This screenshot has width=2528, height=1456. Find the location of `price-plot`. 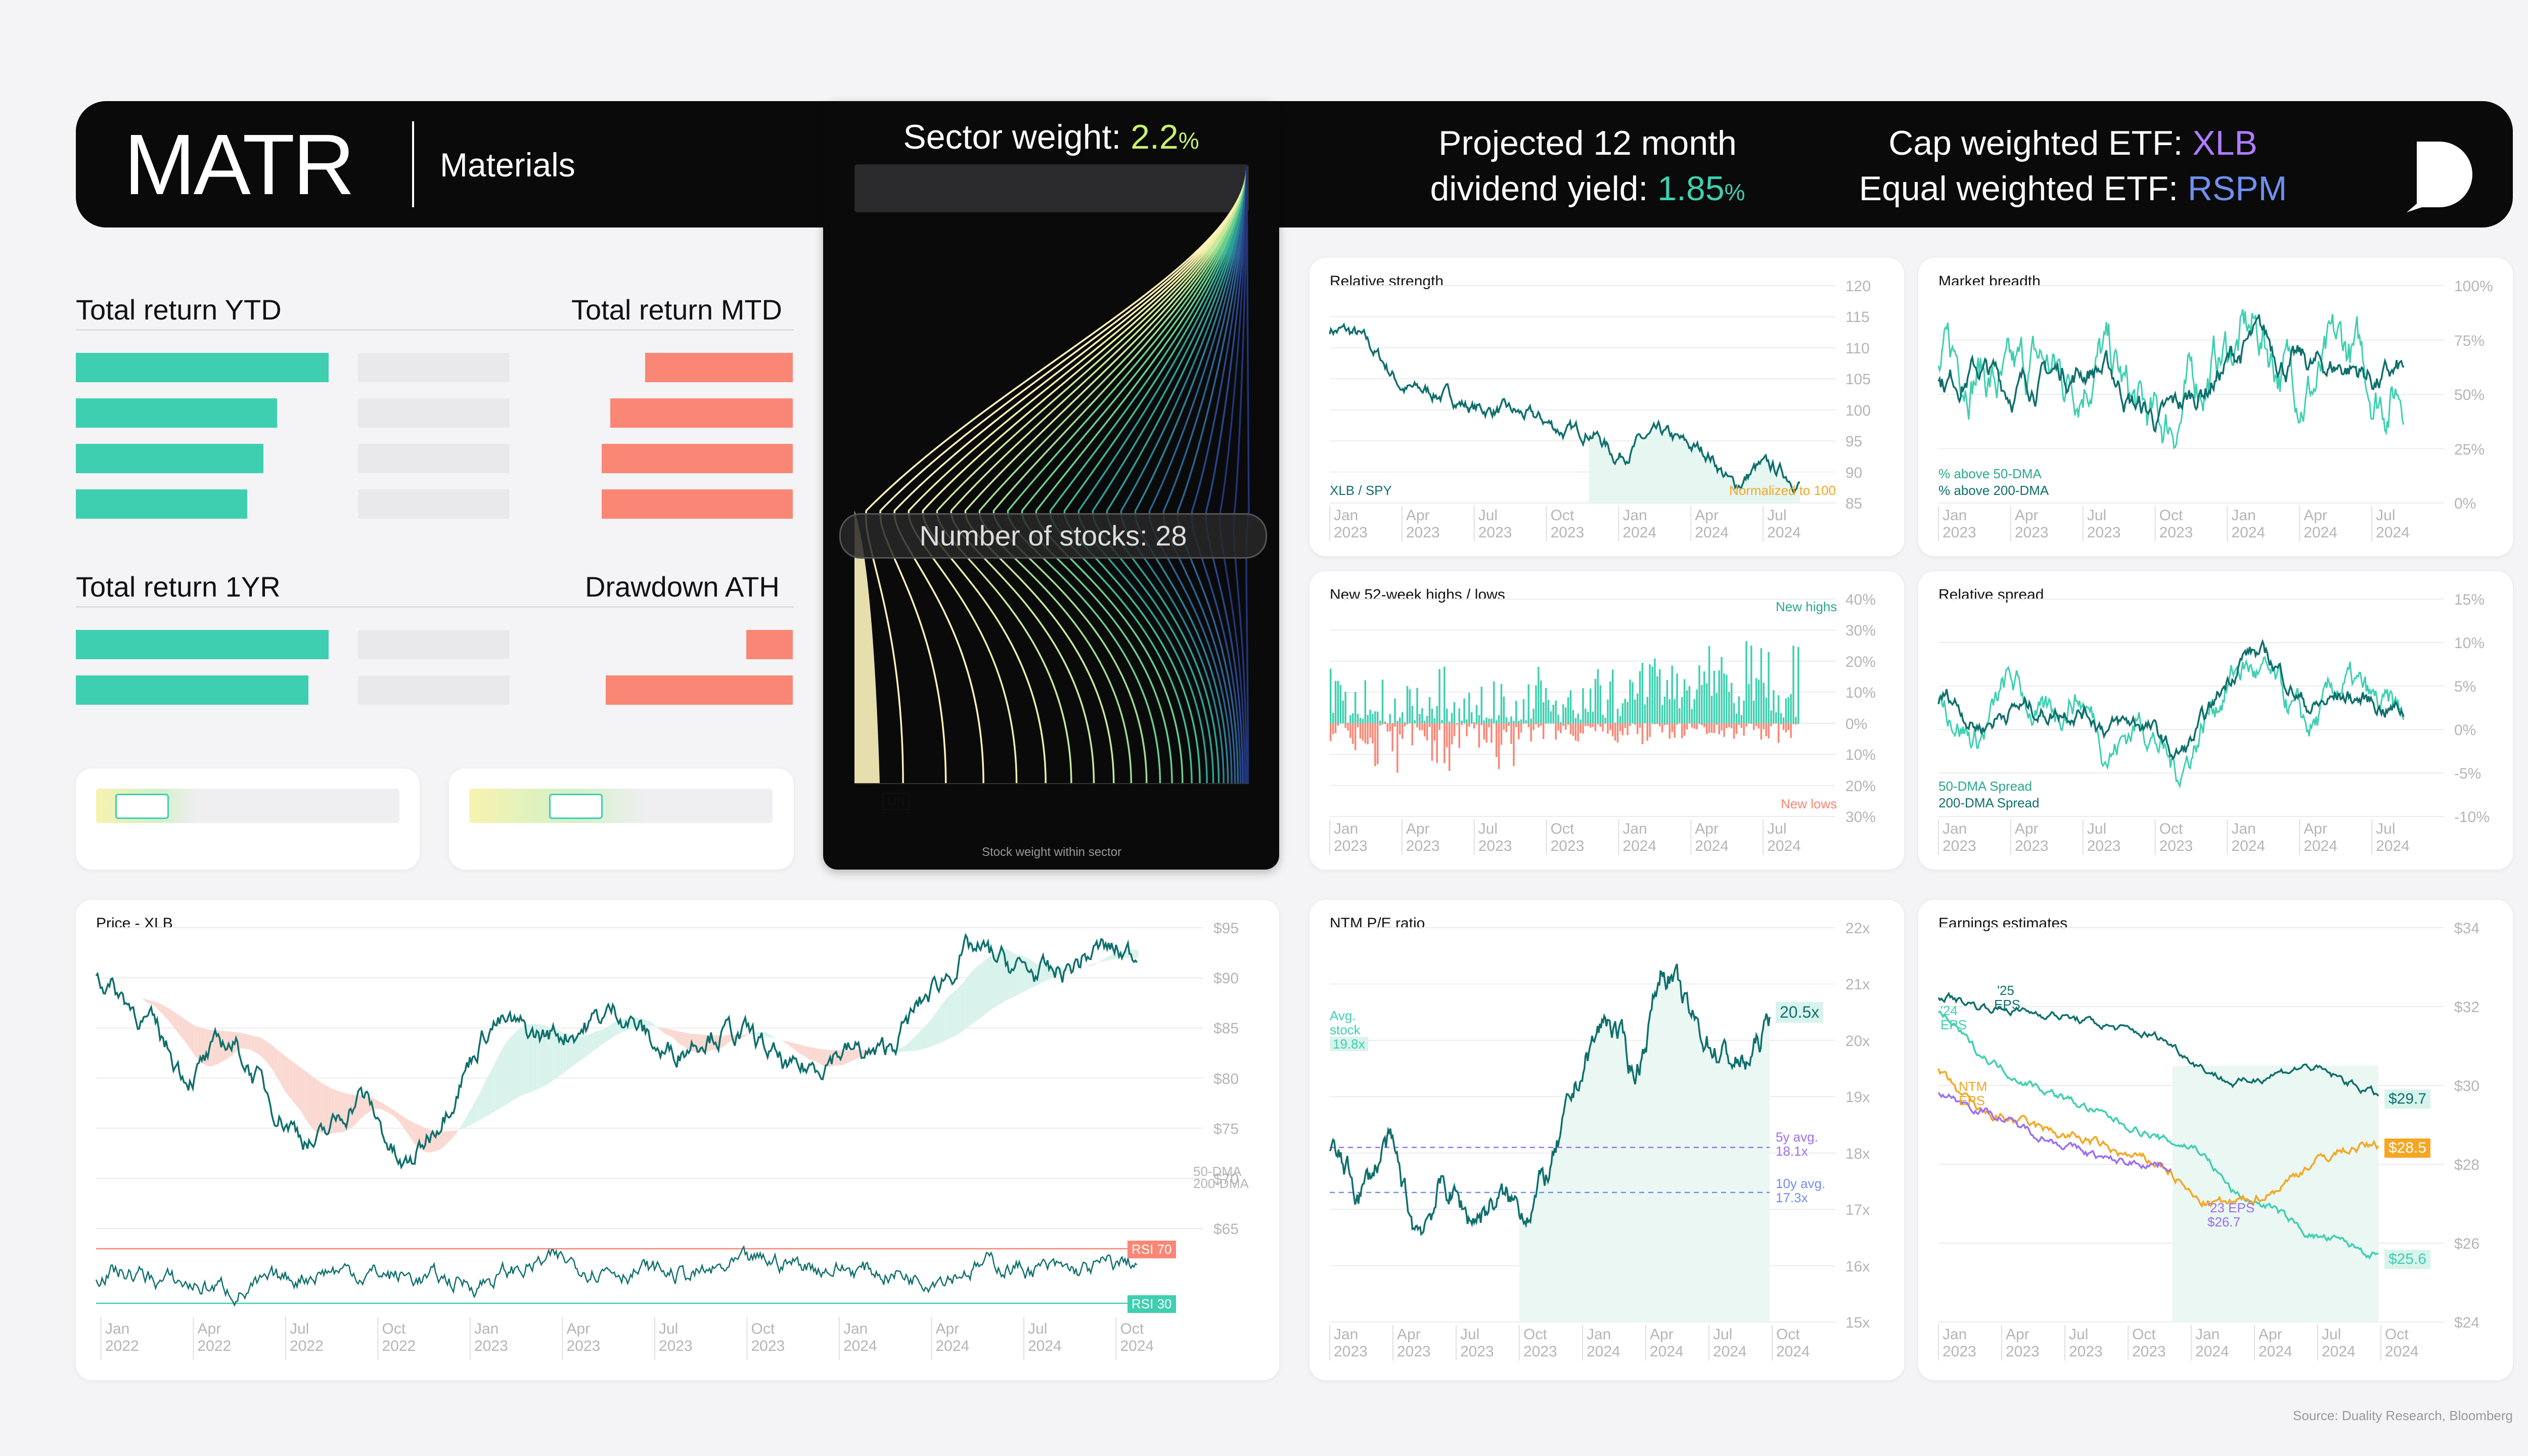

price-plot is located at coordinates (649, 1143).